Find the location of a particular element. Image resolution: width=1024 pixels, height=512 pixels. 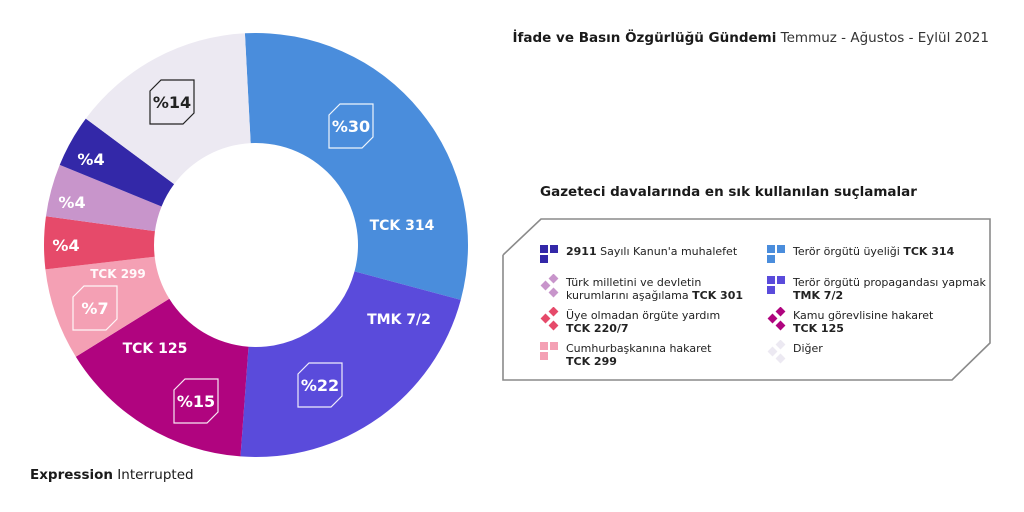

slice-name-label: TMK 7/2 is located at coordinates (399, 320).